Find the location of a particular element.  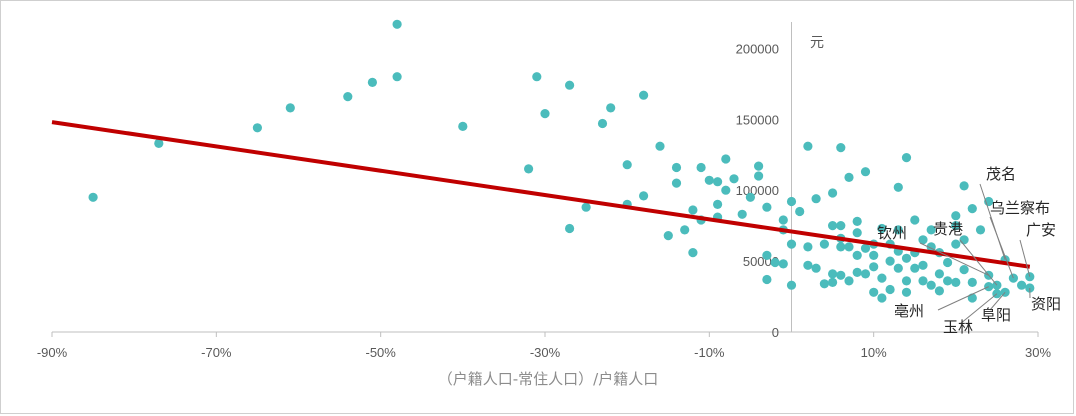

annotation-label: 贵港 is located at coordinates (948, 229).